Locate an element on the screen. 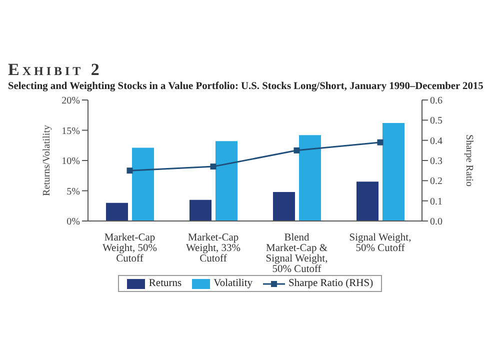 The height and width of the screenshot is (362, 500). y-tick-label: 20% is located at coordinates (71, 101).